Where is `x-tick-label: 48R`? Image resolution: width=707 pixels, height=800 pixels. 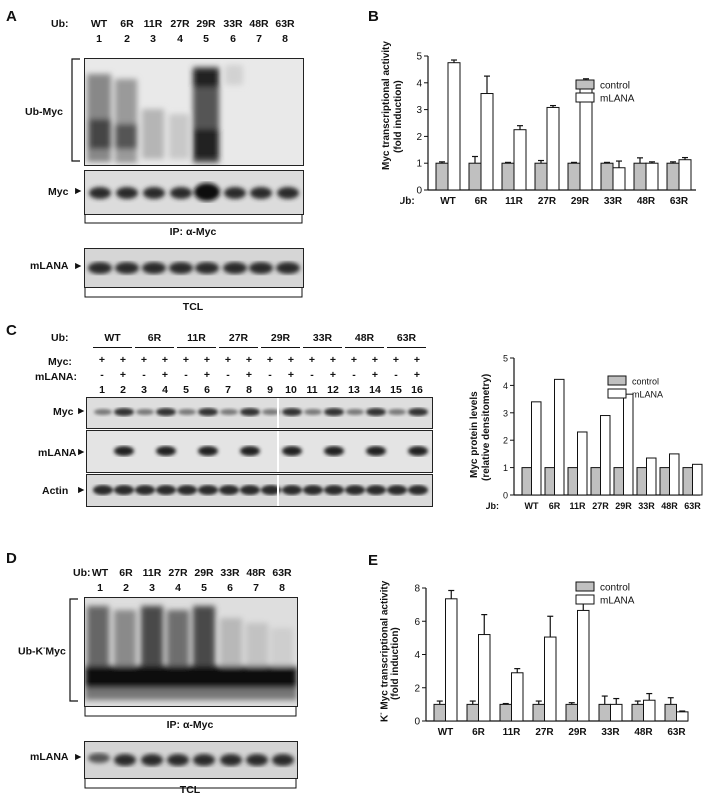 x-tick-label: 48R is located at coordinates (646, 201).